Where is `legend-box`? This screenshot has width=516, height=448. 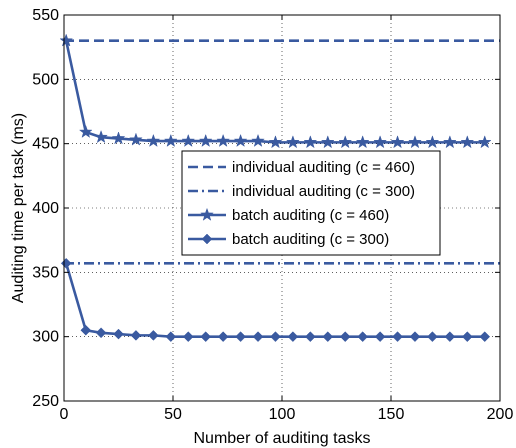 legend-box is located at coordinates (311, 203).